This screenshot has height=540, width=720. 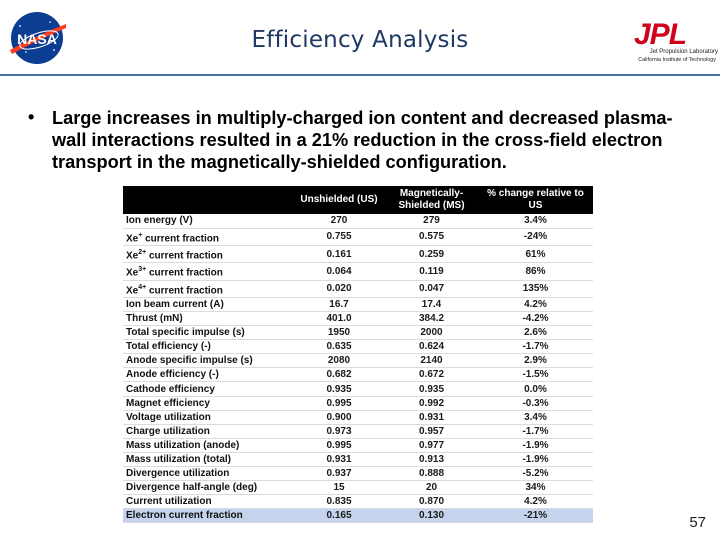 I want to click on unshielded-value: 0.935, so click(x=339, y=389).